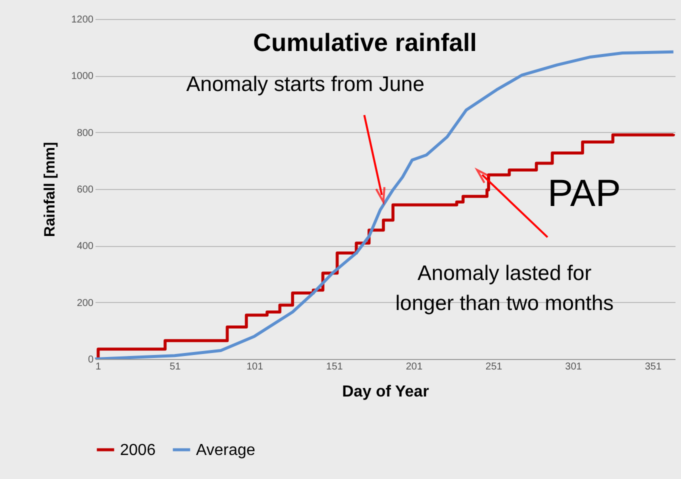 This screenshot has height=479, width=681. Describe the element at coordinates (494, 367) in the screenshot. I see `x-tick-label: 251` at that location.